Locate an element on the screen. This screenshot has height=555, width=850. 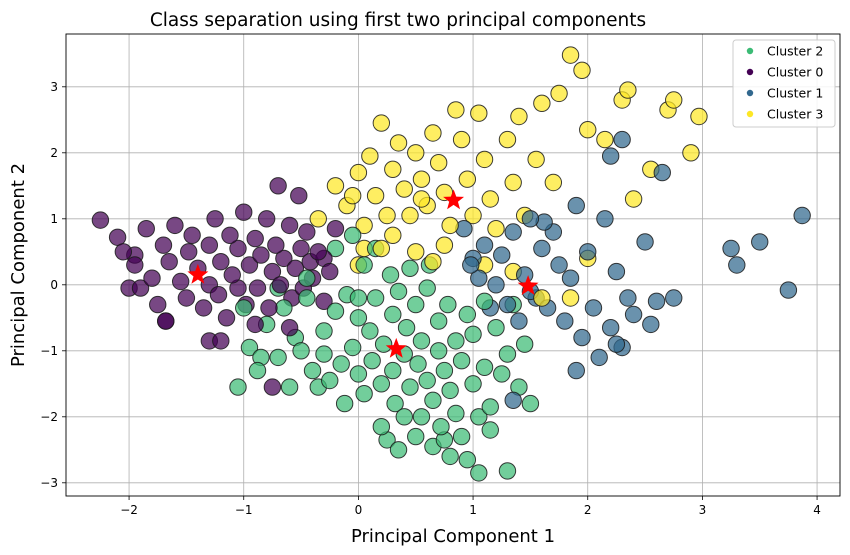
y-tick-label: 2 is located at coordinates (54, 153).